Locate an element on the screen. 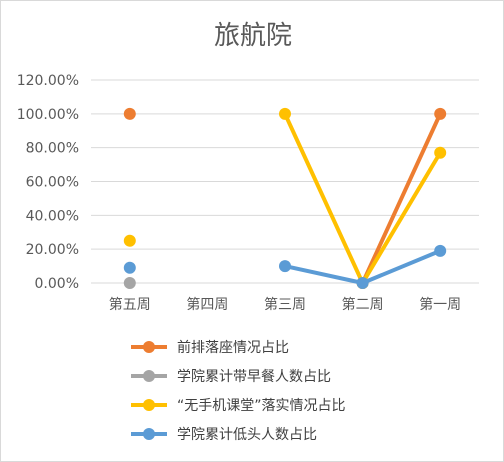  legend-label: “无手机课堂”落实情况占比 is located at coordinates (261, 406).